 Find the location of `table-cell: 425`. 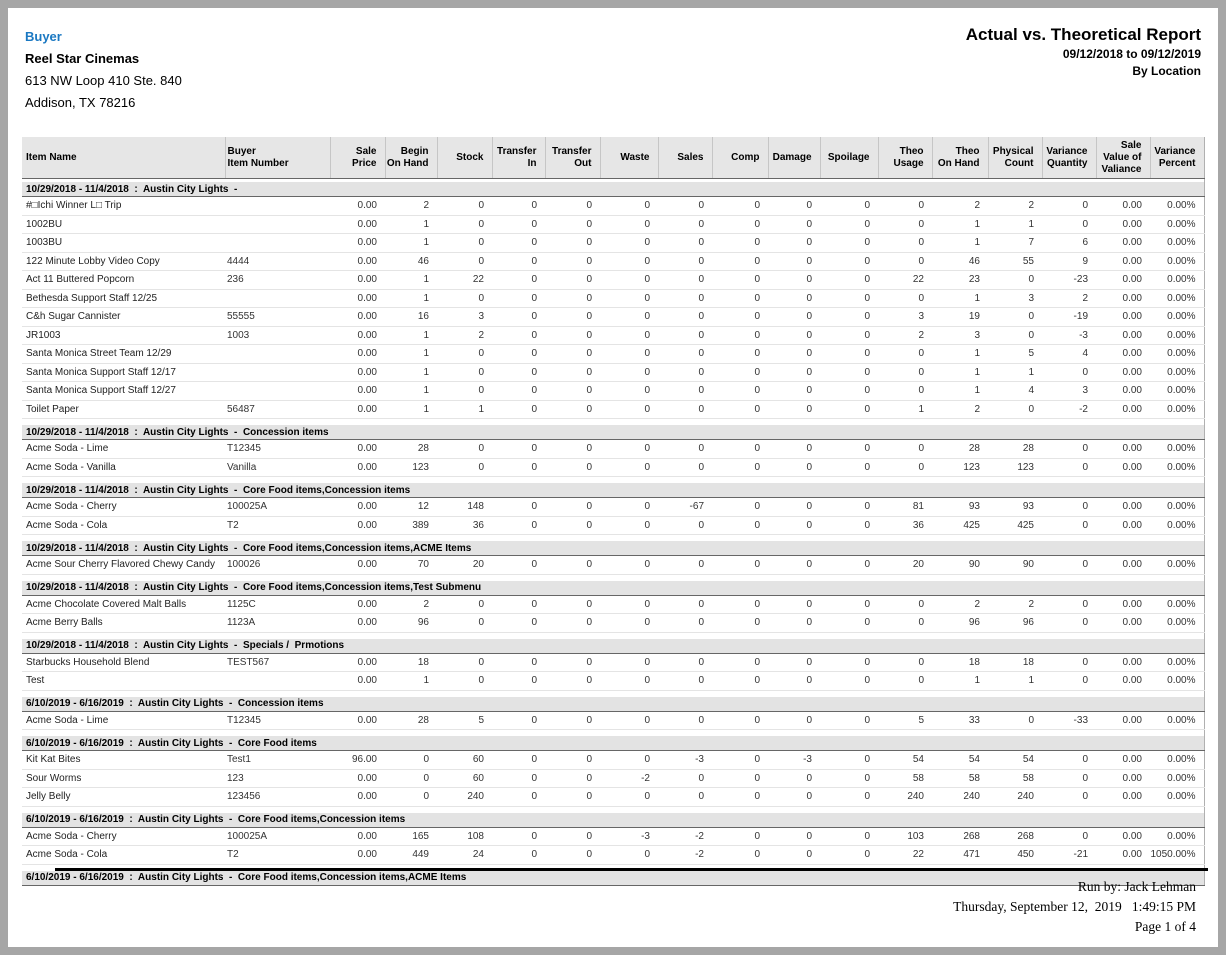

table-cell: 425 is located at coordinates (1015, 525).